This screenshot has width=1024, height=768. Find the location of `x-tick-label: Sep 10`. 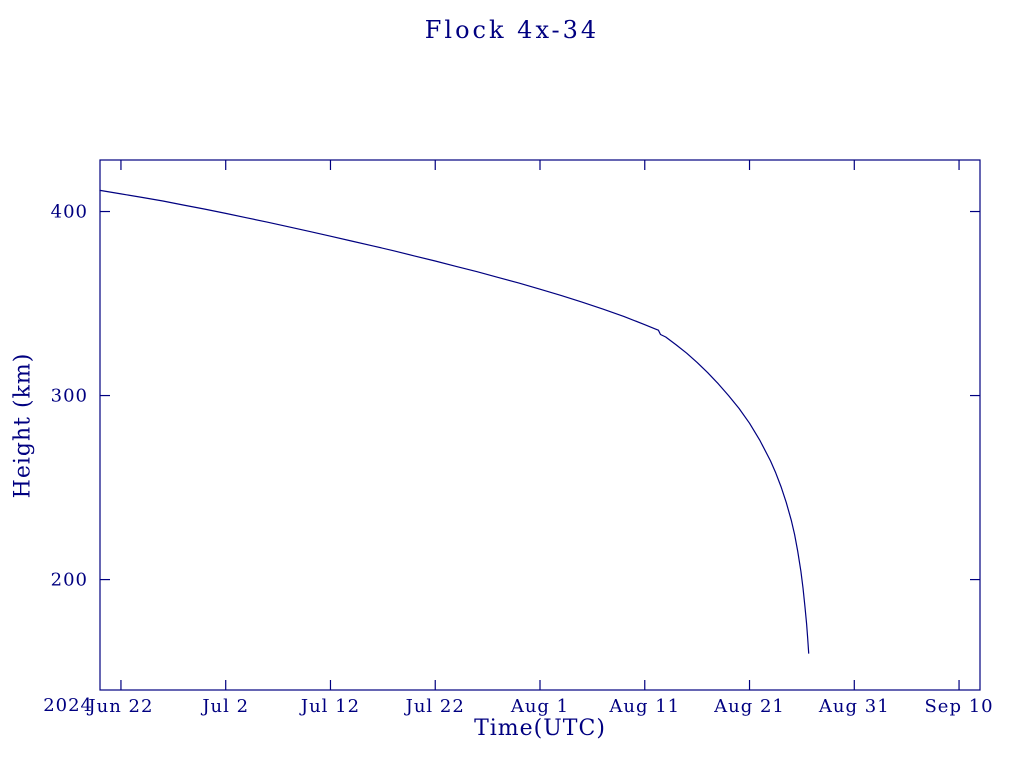

x-tick-label: Sep 10 is located at coordinates (958, 706).